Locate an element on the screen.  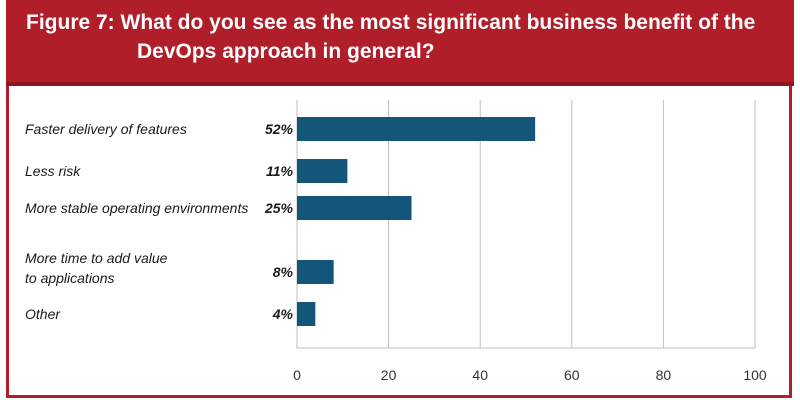
x-tick-label: 40 is located at coordinates (480, 375).